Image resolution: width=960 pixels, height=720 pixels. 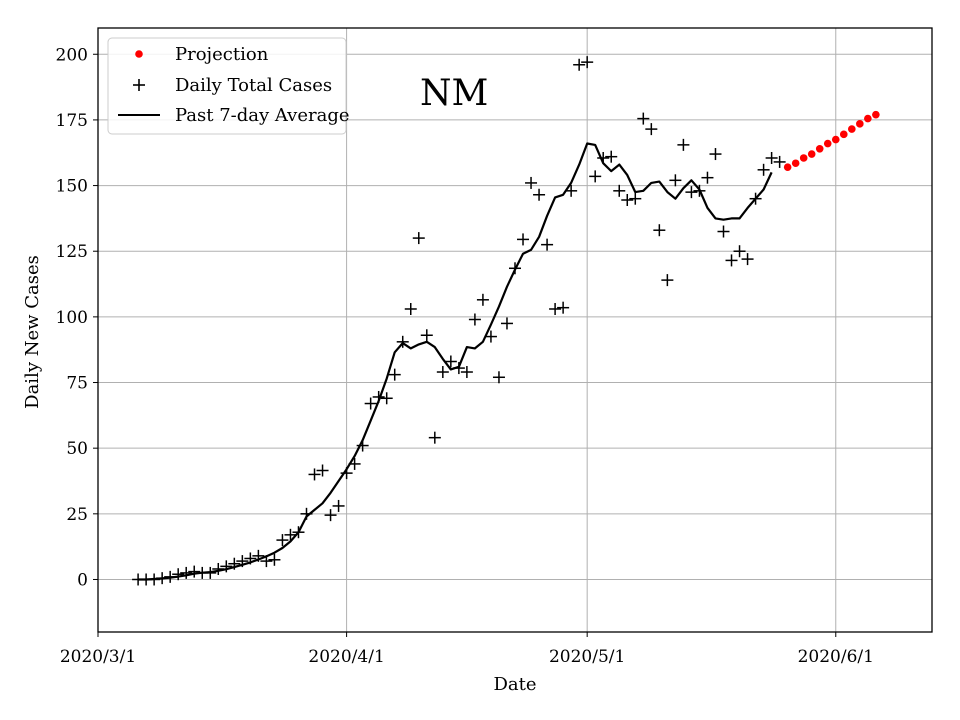 What do you see at coordinates (262, 115) in the screenshot?
I see `legend-average-label: Past 7-day Average` at bounding box center [262, 115].